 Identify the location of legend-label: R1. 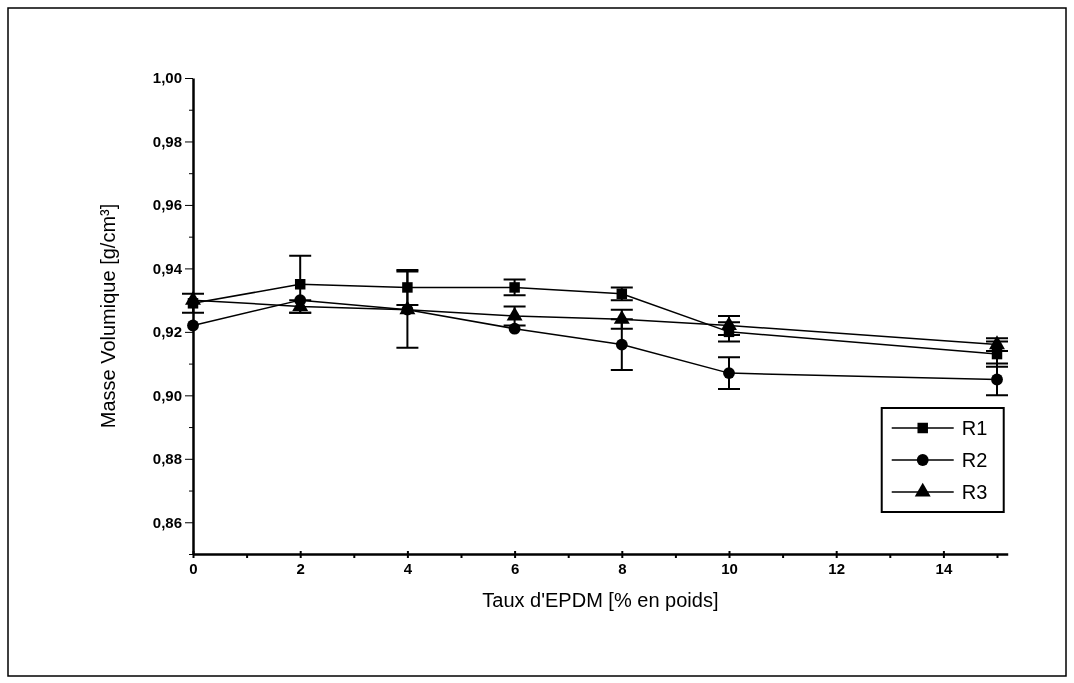
(974, 428).